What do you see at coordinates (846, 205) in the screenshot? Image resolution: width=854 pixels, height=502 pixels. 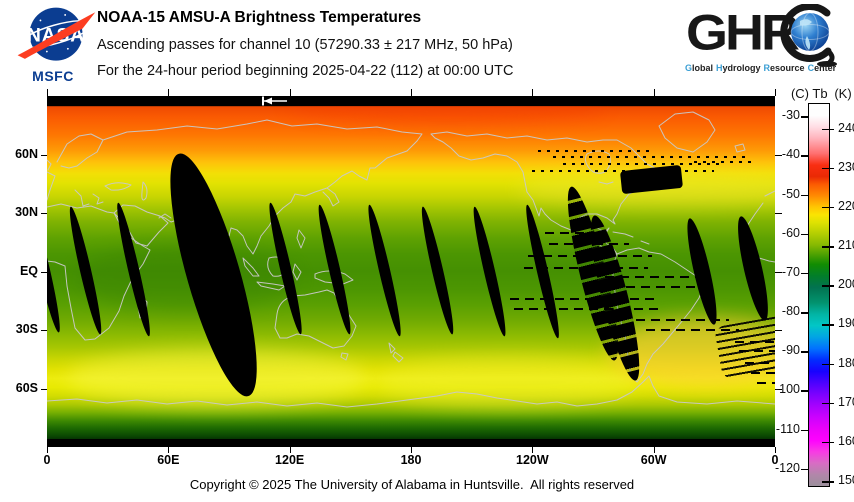 I see `colorbar-kelvin-label: 220` at bounding box center [846, 205].